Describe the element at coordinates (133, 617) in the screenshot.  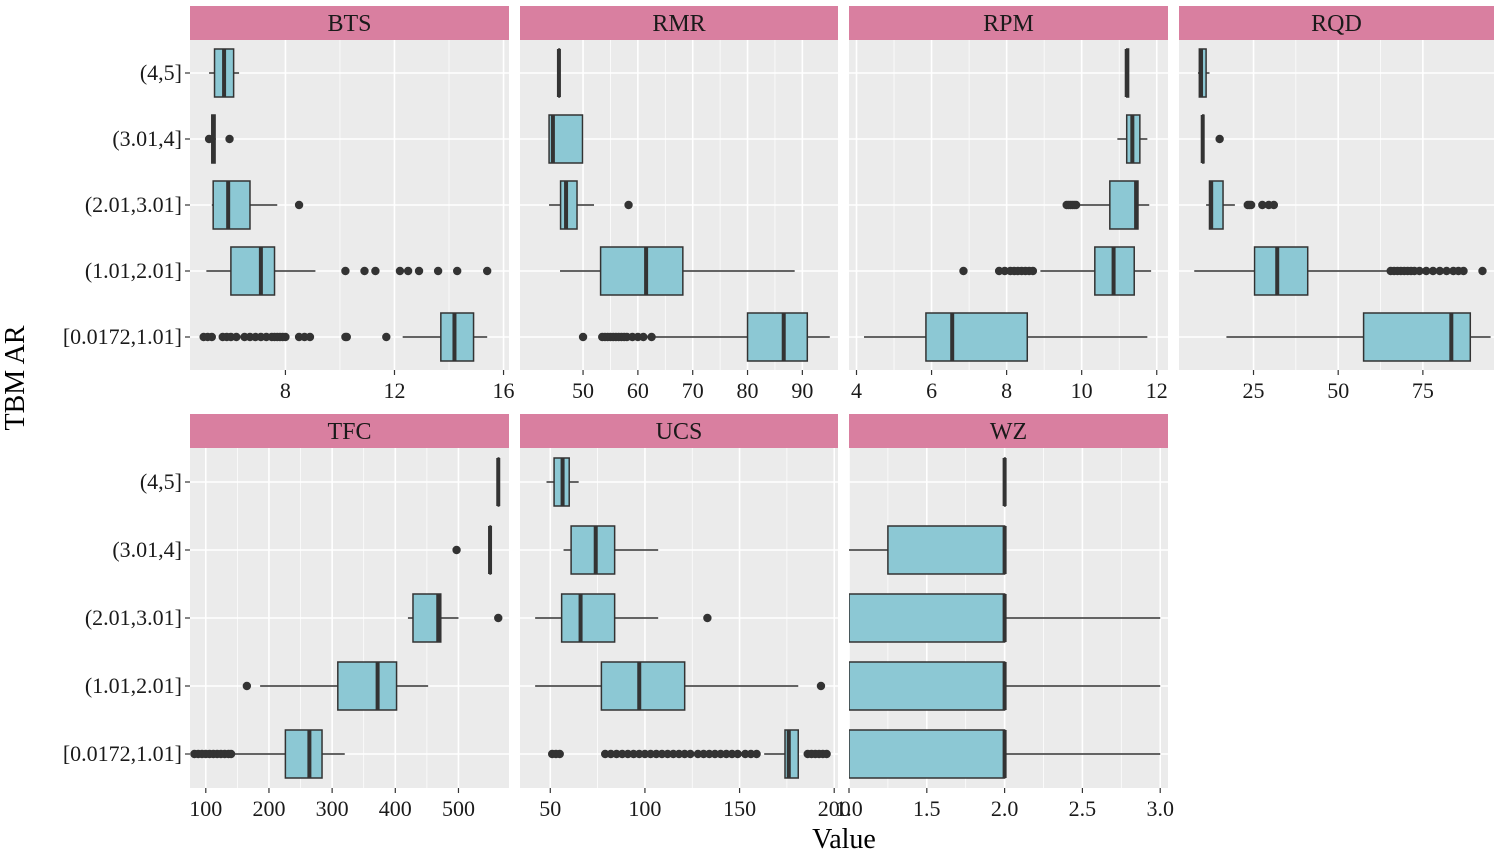
I see `y-tick-label: (2.01,3.01]` at that location.